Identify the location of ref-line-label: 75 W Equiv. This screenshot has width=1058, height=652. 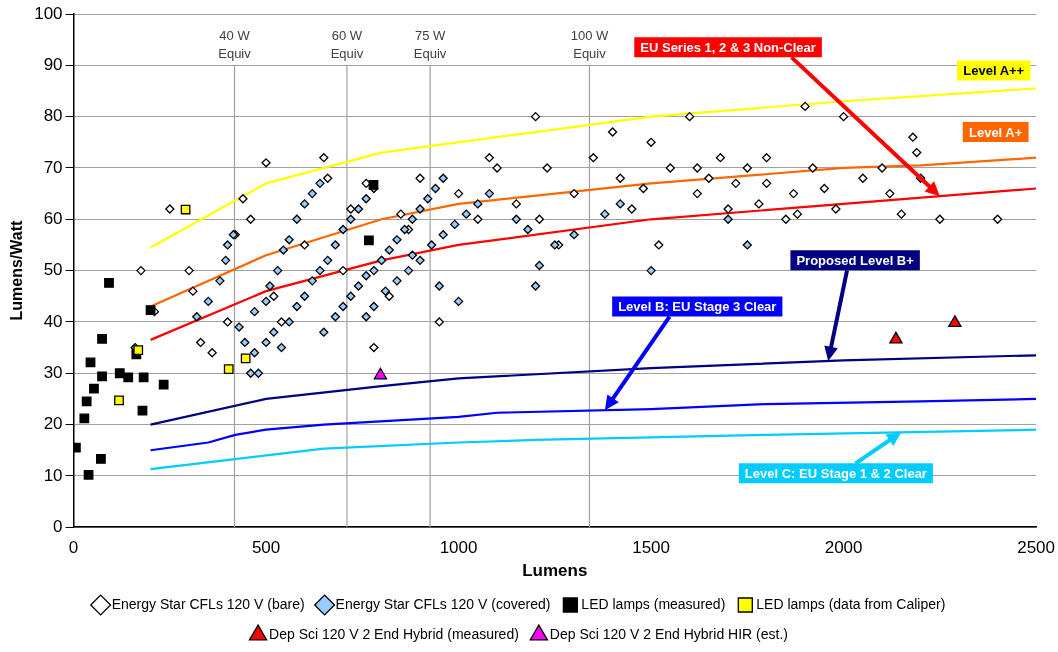
(430, 44).